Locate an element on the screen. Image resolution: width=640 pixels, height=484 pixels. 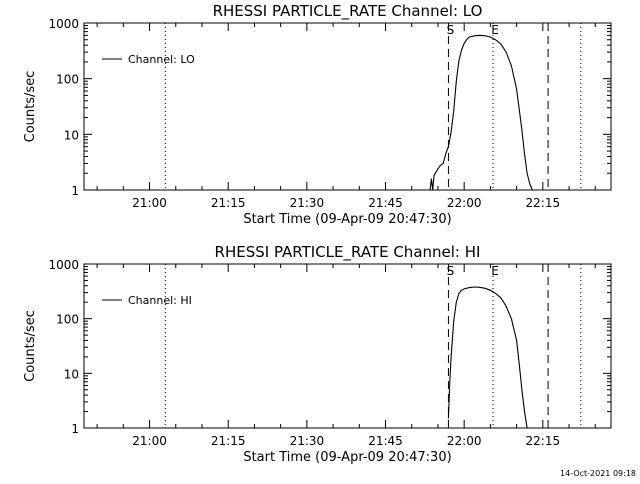
chart-title: RHESSI PARTICLE_RATE Channel: LO is located at coordinates (348, 11).